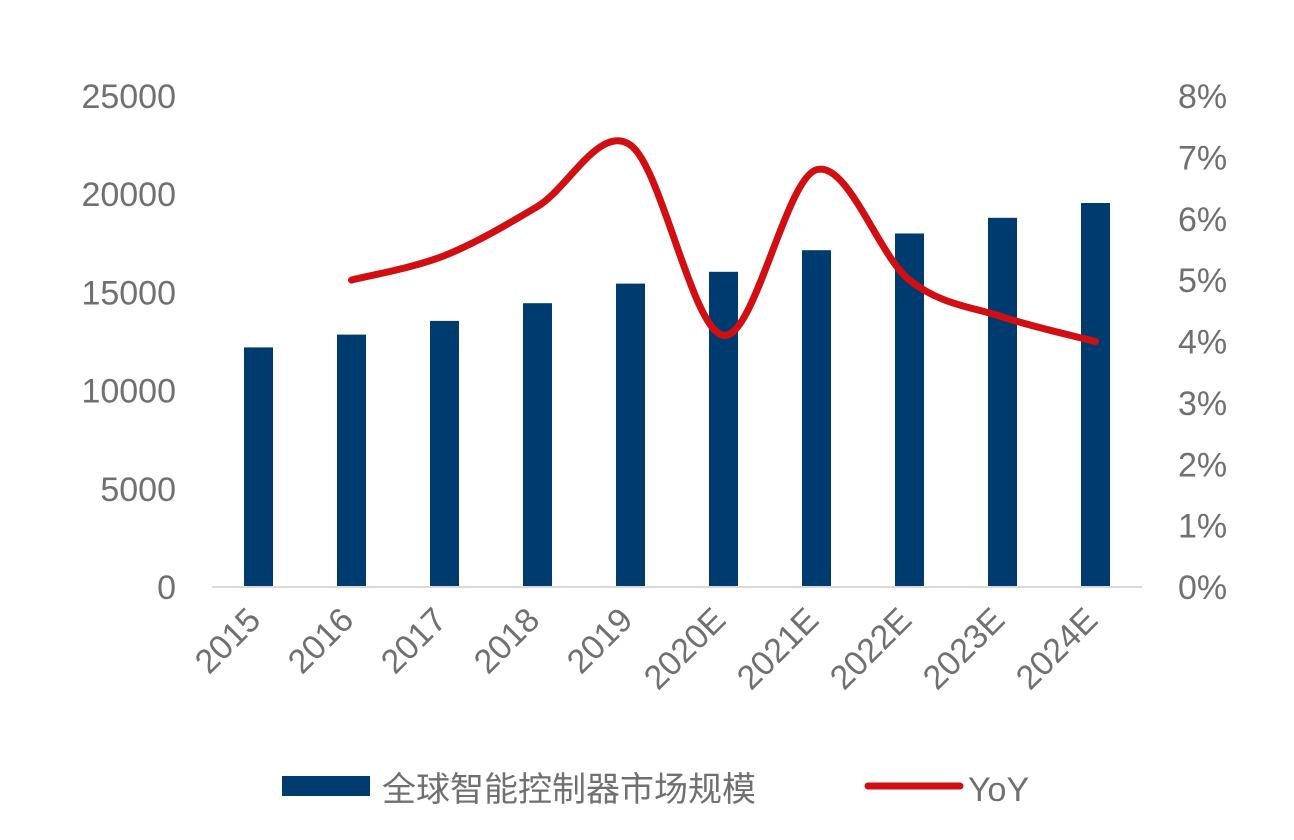 The width and height of the screenshot is (1294, 840). What do you see at coordinates (998, 790) in the screenshot?
I see `legend-label-line: YoY` at bounding box center [998, 790].